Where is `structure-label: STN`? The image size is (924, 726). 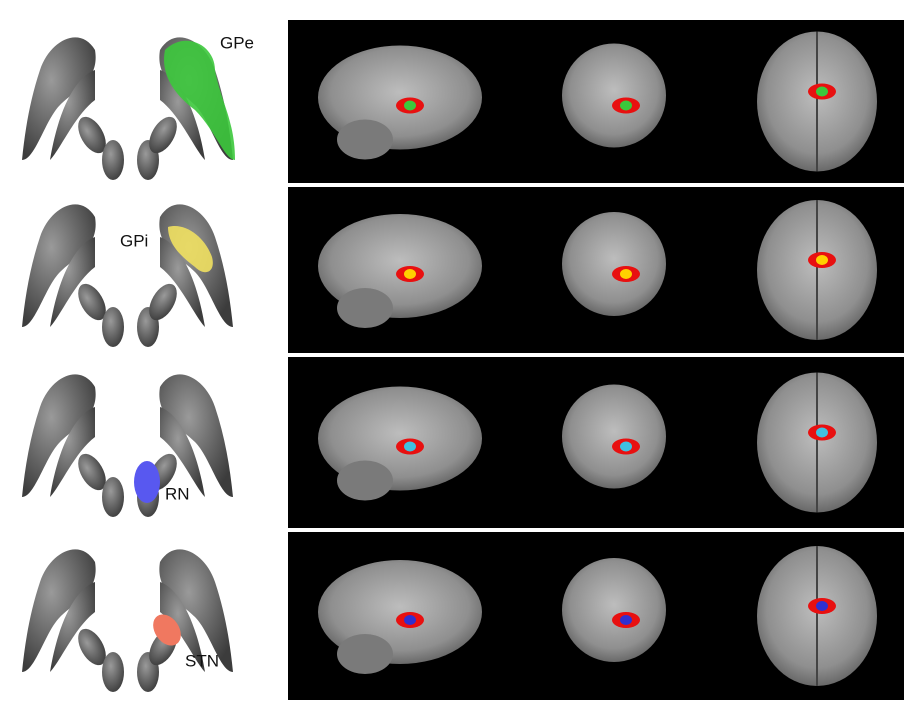 structure-label: STN is located at coordinates (202, 660).